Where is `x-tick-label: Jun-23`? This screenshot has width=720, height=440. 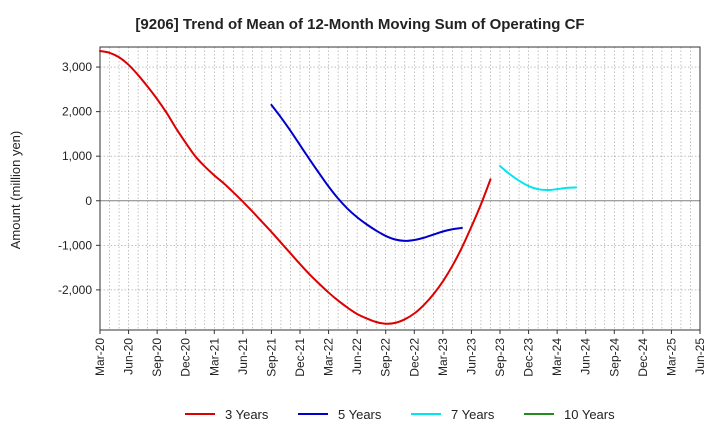
x-tick-label: Jun-23 is located at coordinates (471, 356).